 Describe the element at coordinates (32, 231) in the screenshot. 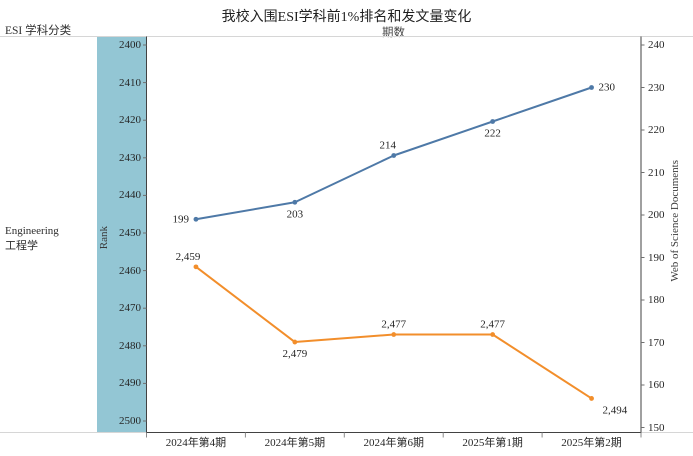

I see `subject-name-en: Engineering` at that location.